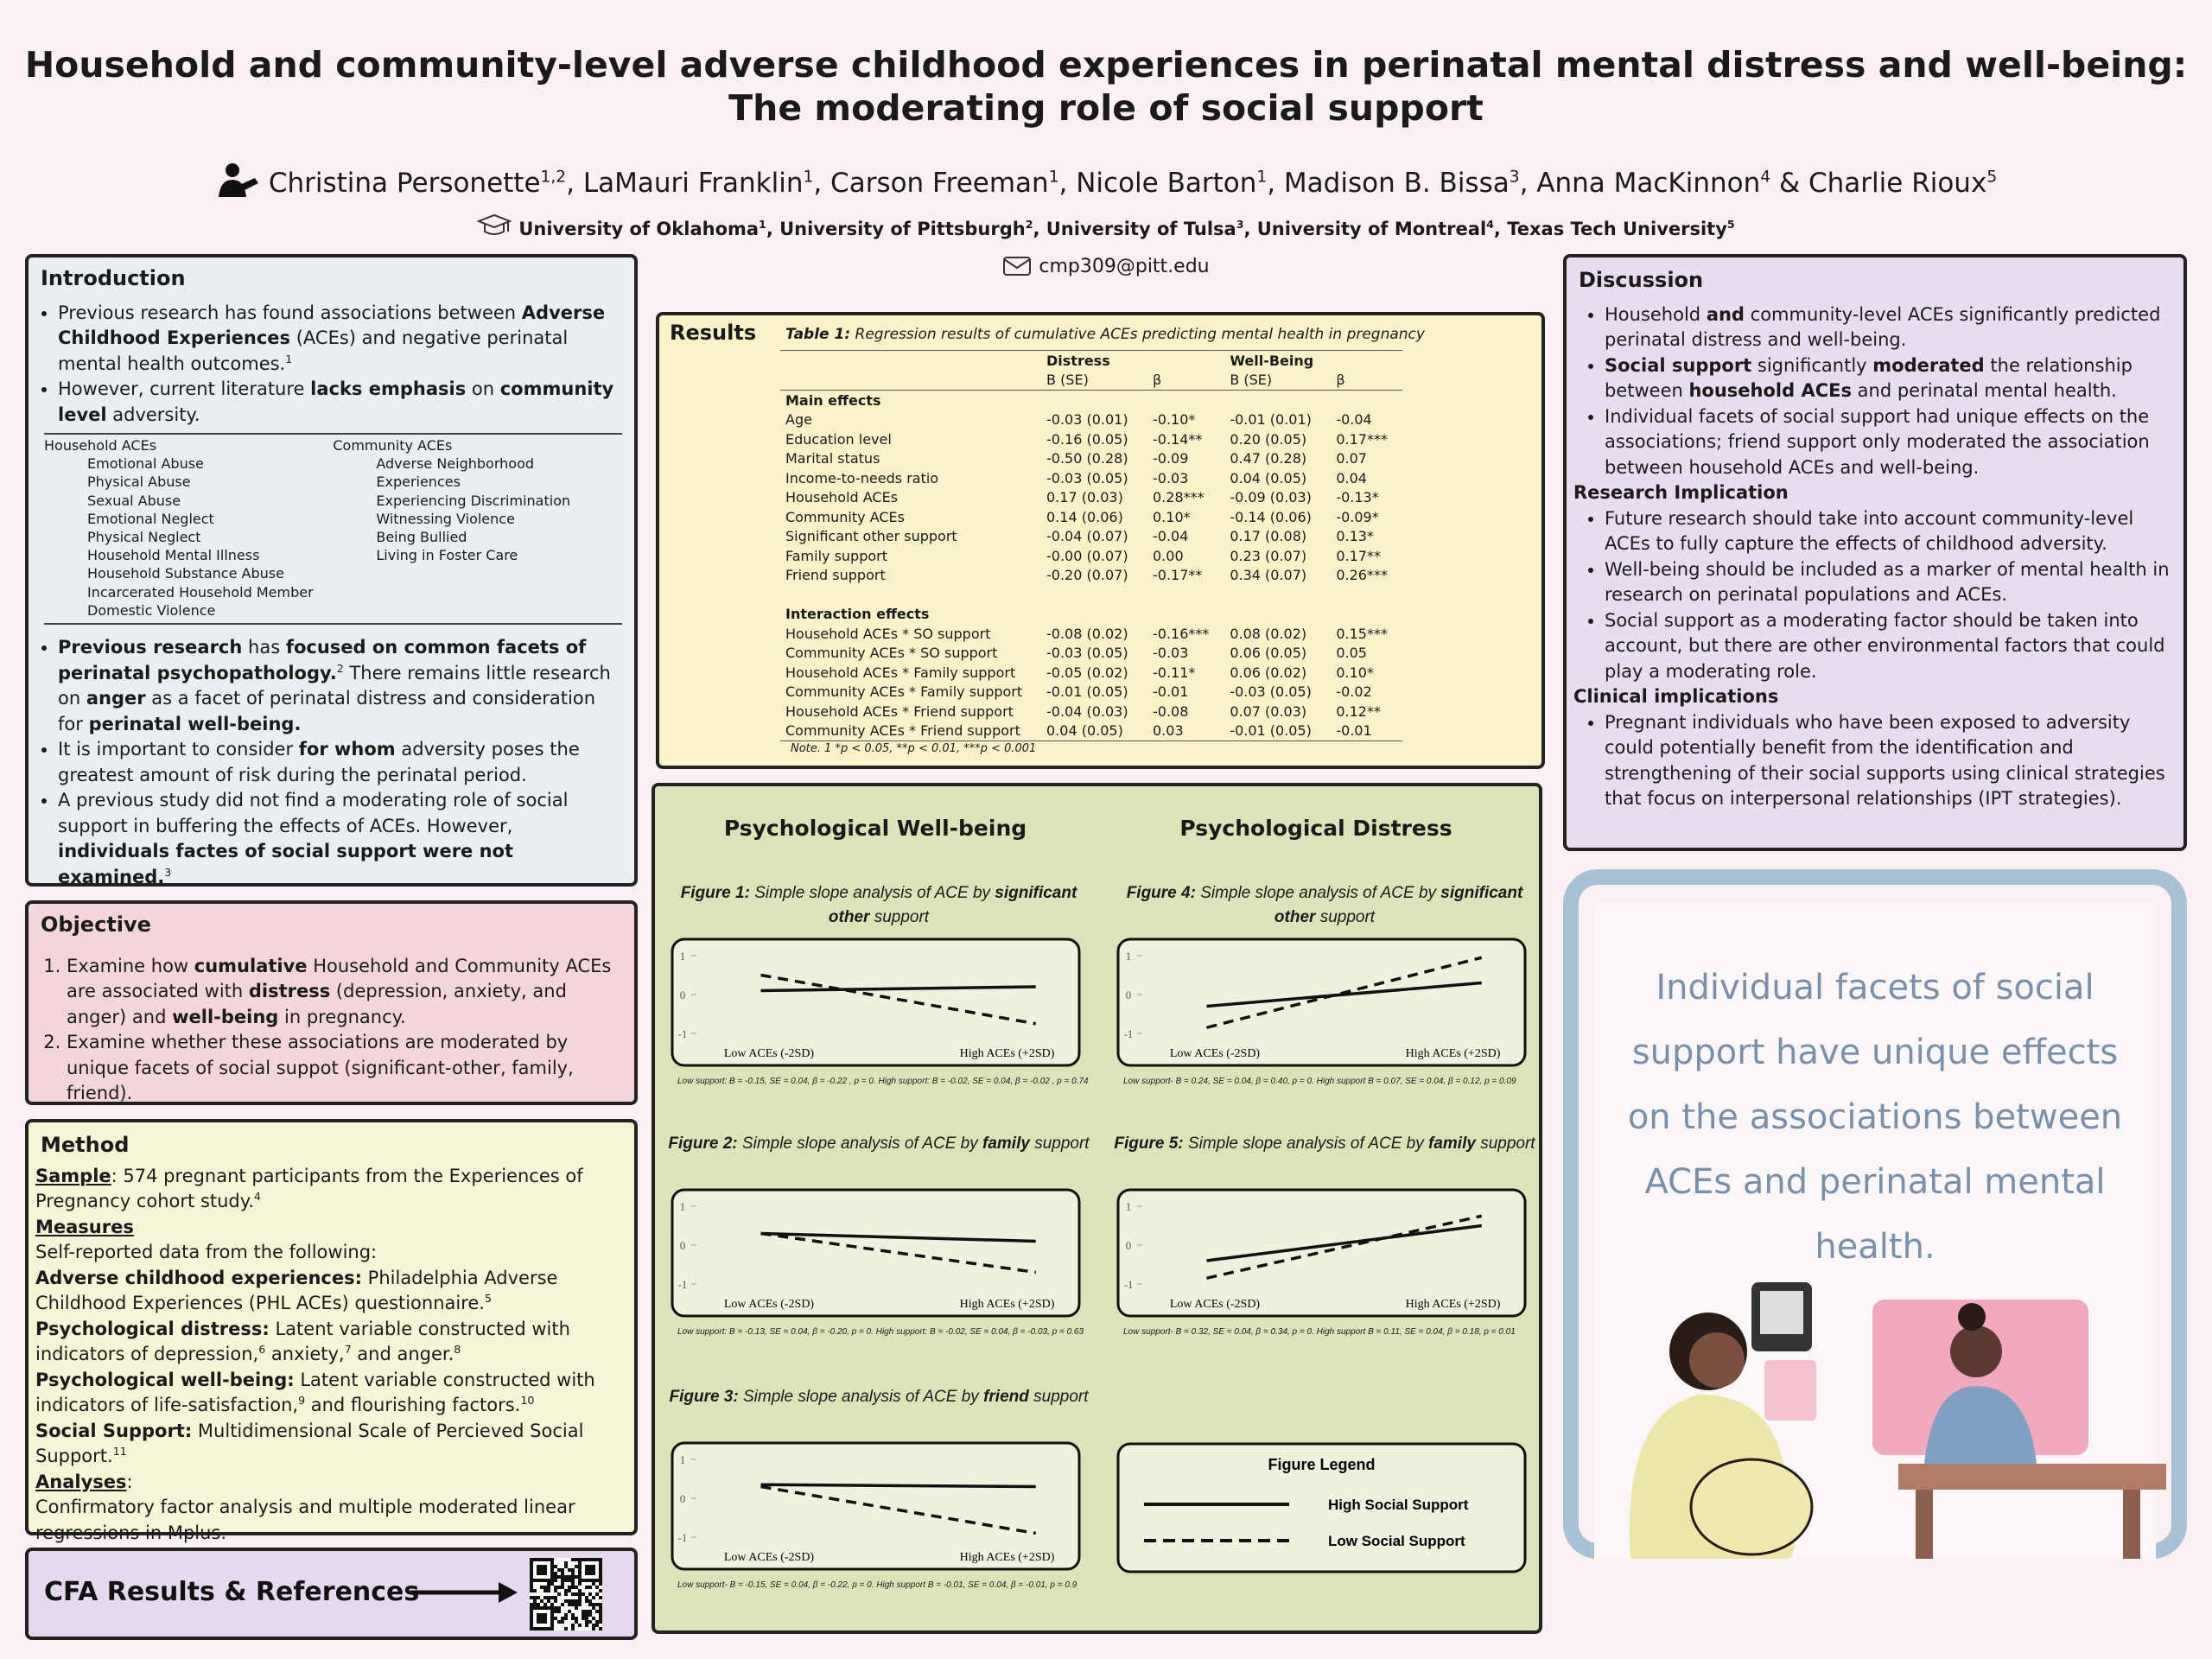 The image size is (2212, 1659). What do you see at coordinates (152, 1328) in the screenshot?
I see `bold-run: Psychological distress:` at bounding box center [152, 1328].